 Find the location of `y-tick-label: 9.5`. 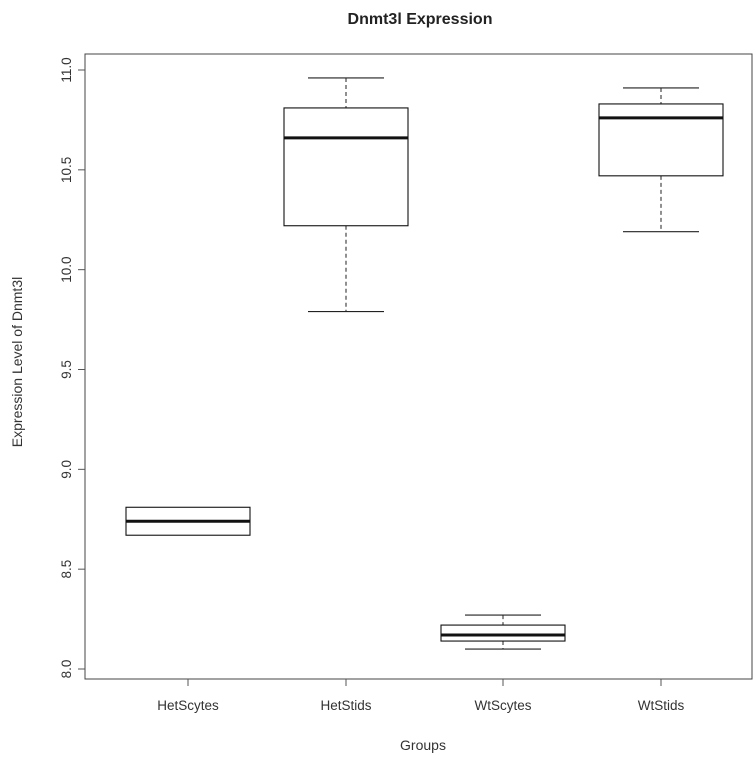

y-tick-label: 9.5 is located at coordinates (66, 369).